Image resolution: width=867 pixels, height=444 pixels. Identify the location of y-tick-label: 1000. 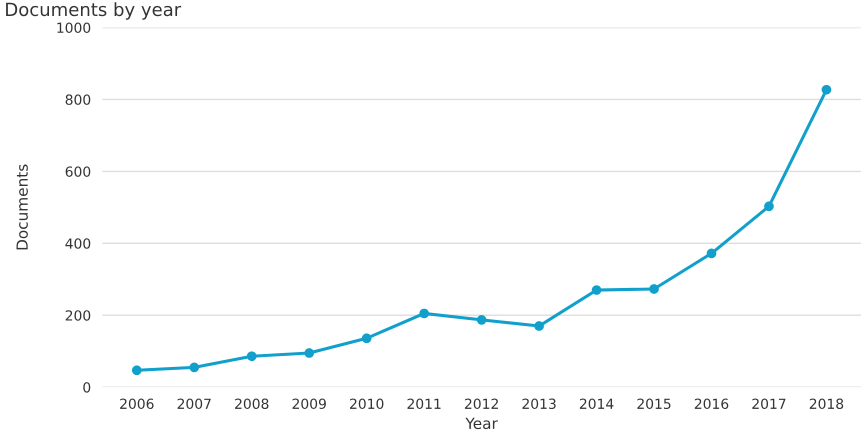
(73, 27).